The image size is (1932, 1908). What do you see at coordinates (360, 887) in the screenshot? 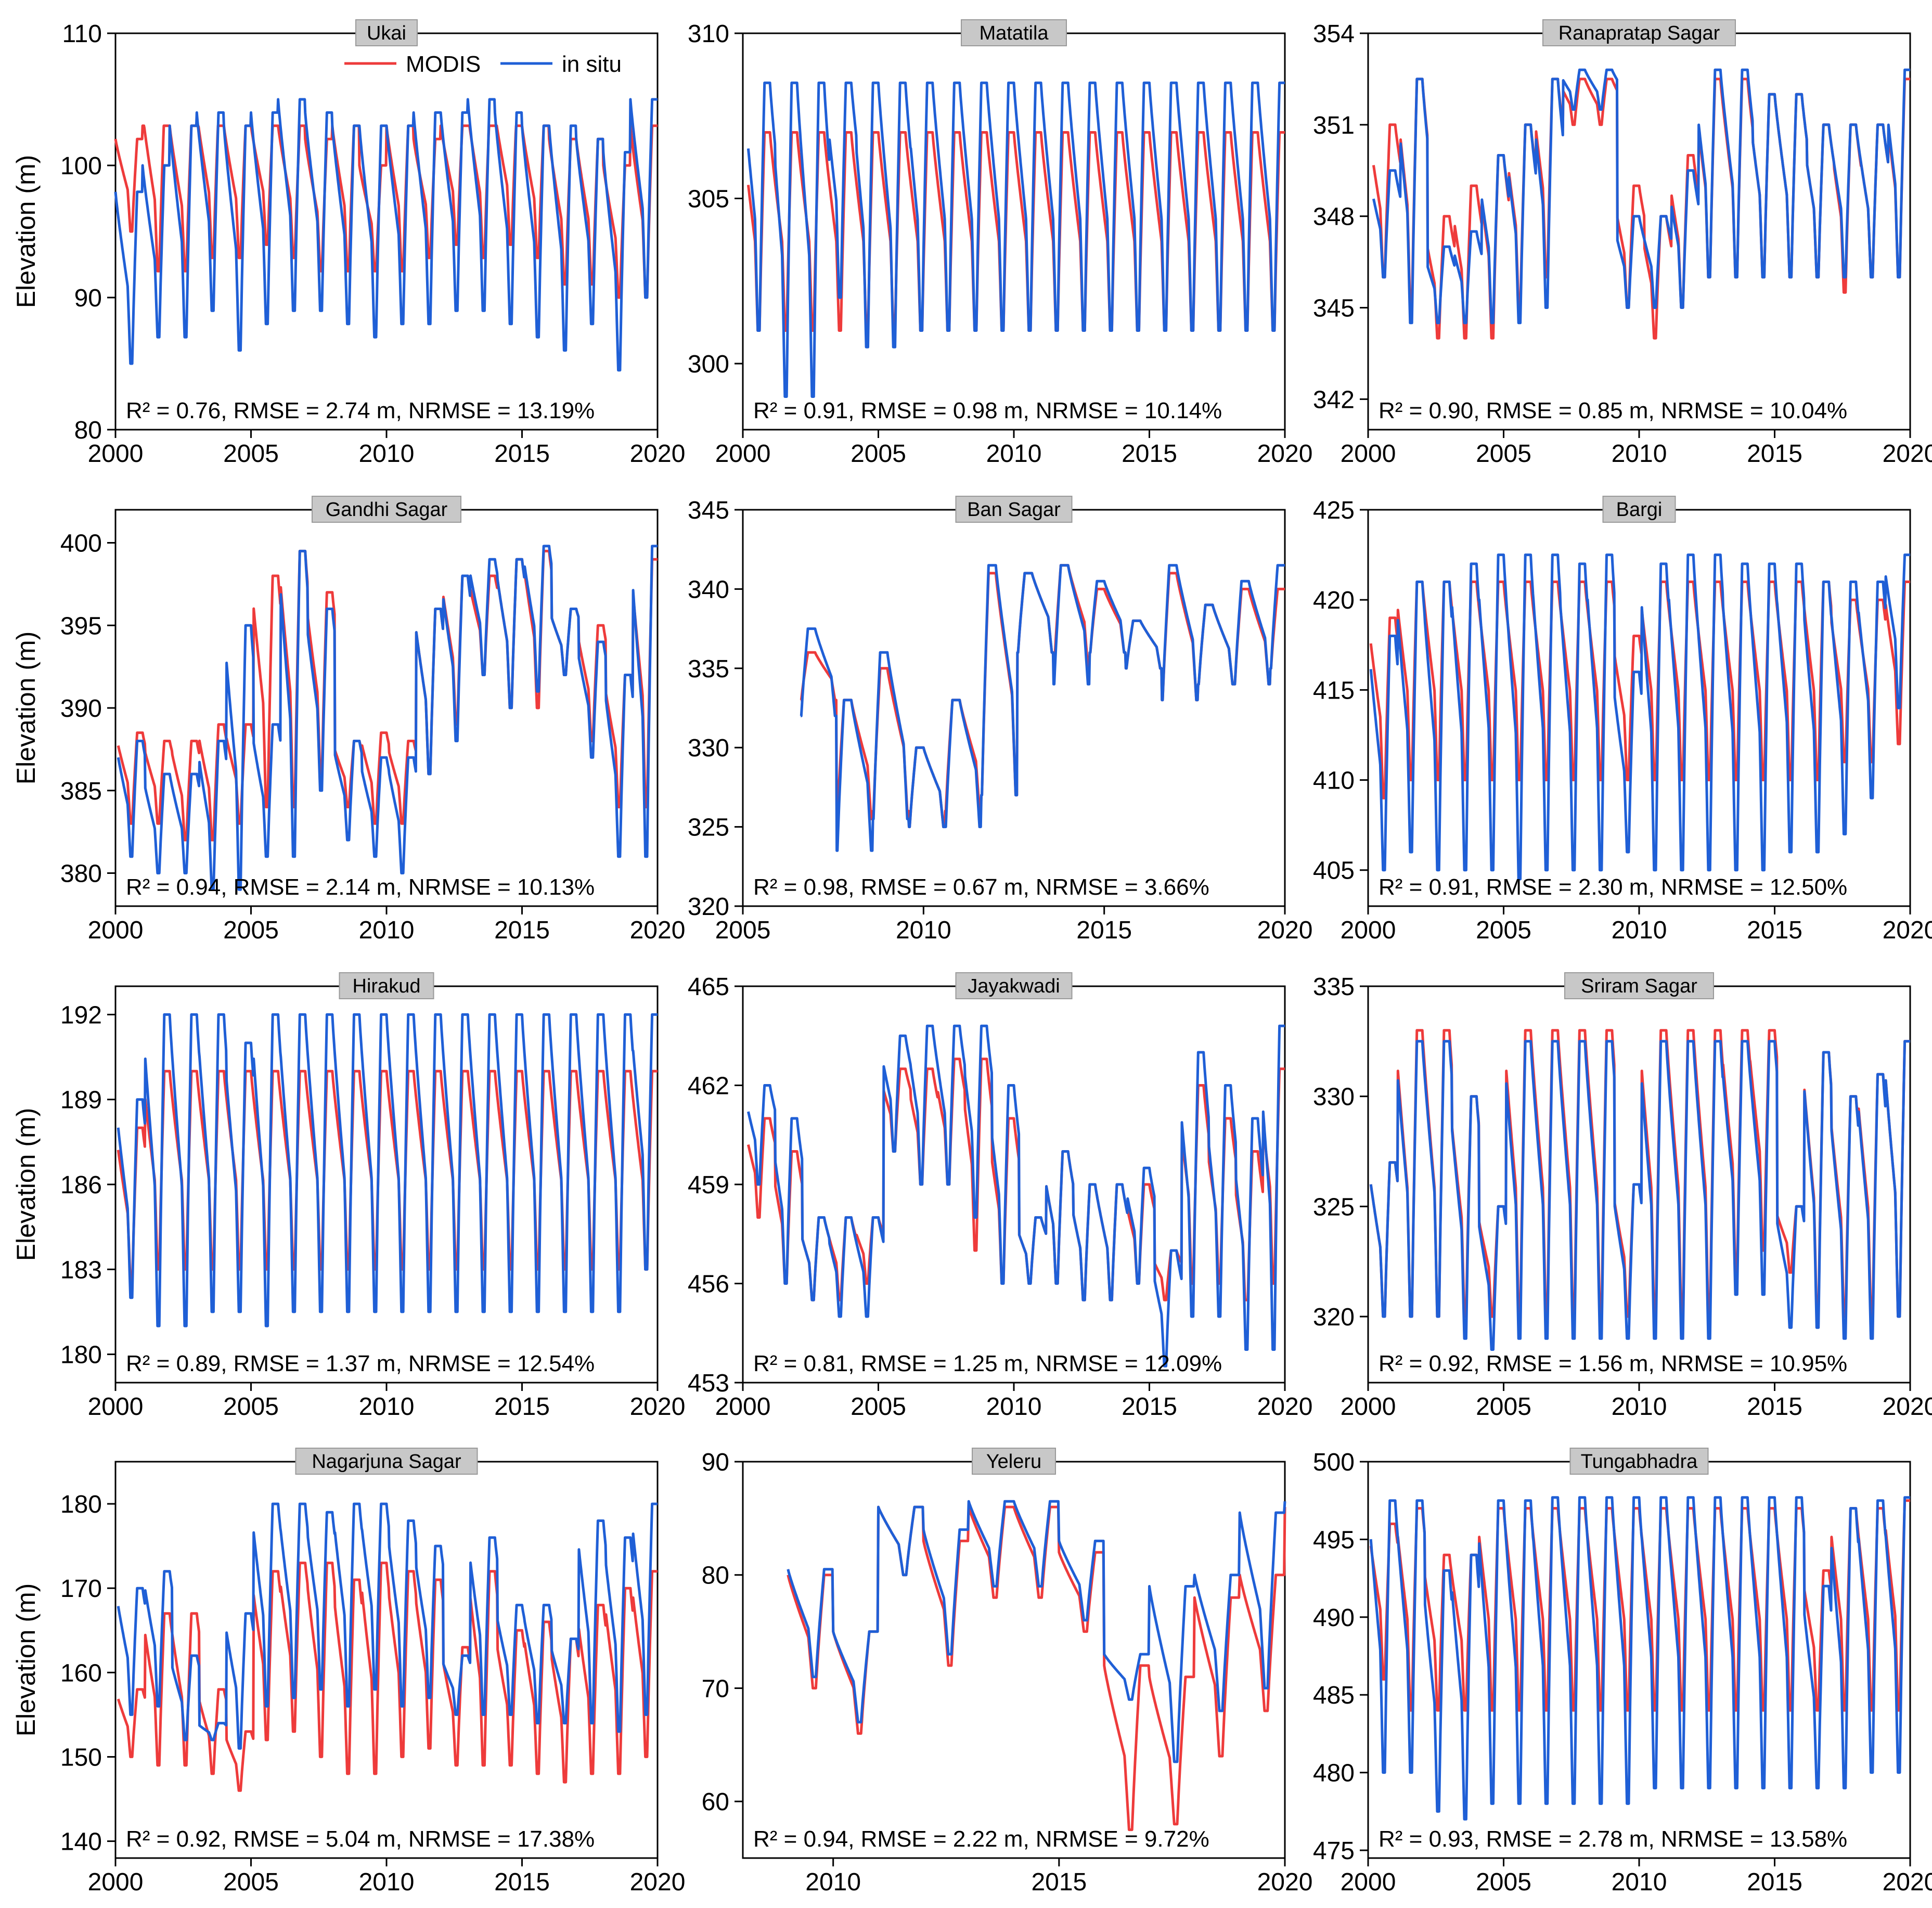
I see `stats-annotation: R² = 0.94, RMSE = 2.14 m, NRMSE = 10.13%` at bounding box center [360, 887].